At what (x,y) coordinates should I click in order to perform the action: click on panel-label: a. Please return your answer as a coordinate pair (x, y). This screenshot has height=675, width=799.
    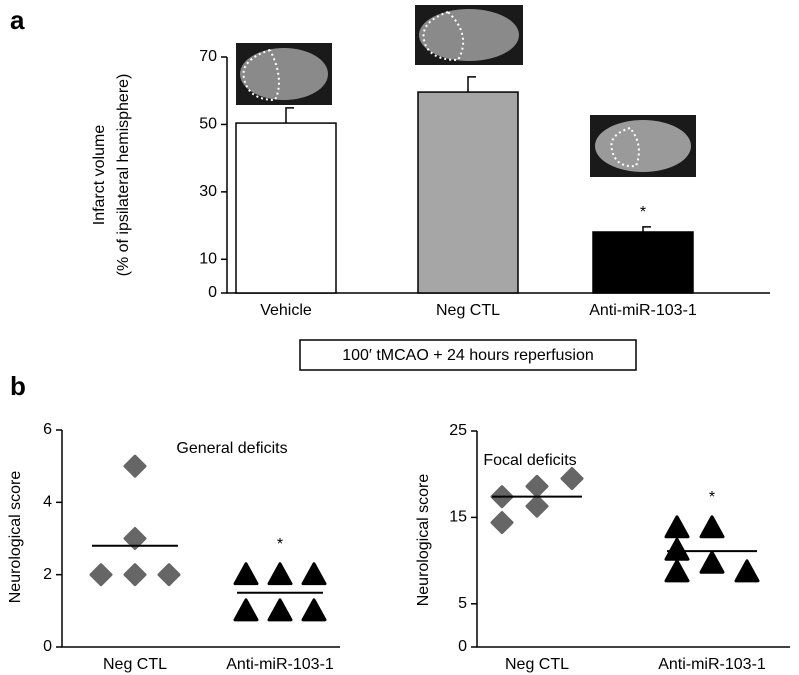
    Looking at the image, I should click on (17, 20).